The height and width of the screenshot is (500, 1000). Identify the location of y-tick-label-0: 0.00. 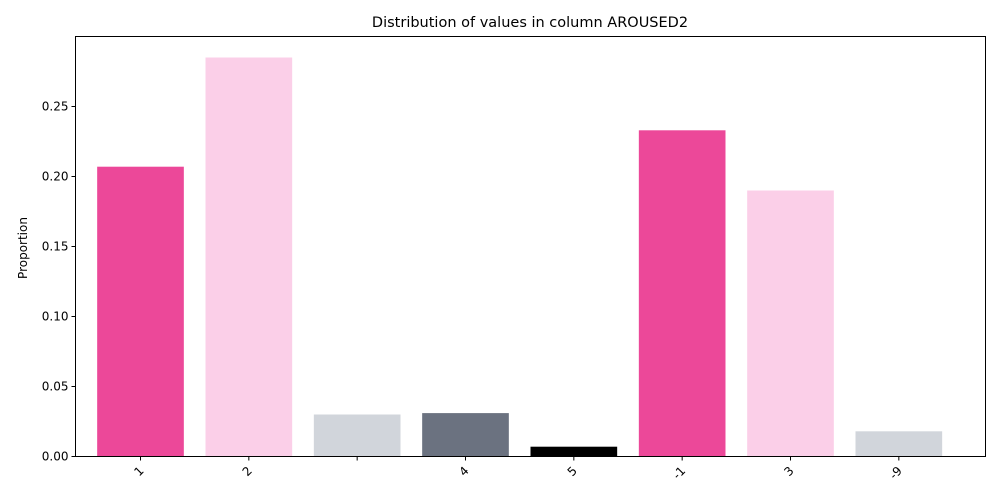
(55, 457).